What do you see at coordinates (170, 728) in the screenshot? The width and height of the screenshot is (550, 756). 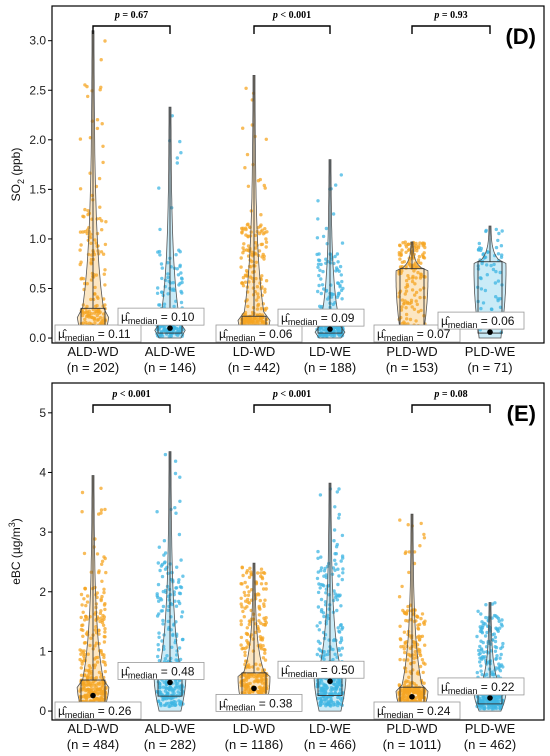 I see `category-label: ALD-WE` at bounding box center [170, 728].